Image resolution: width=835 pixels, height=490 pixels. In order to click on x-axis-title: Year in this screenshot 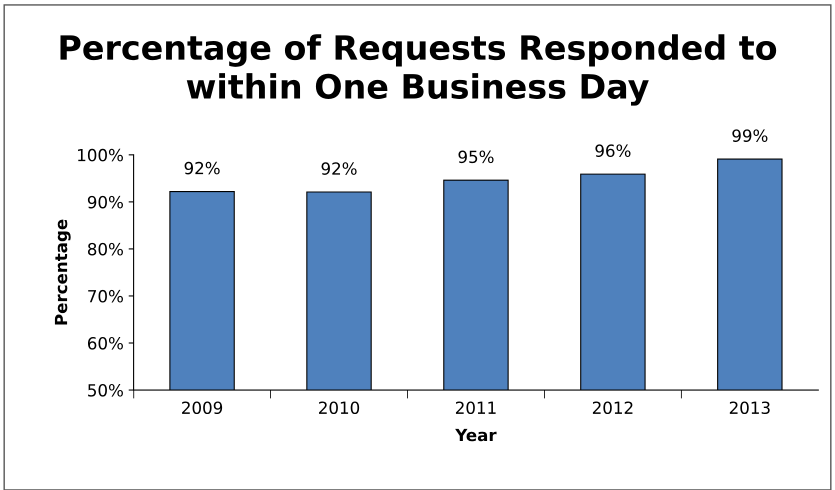, I will do `click(476, 435)`.